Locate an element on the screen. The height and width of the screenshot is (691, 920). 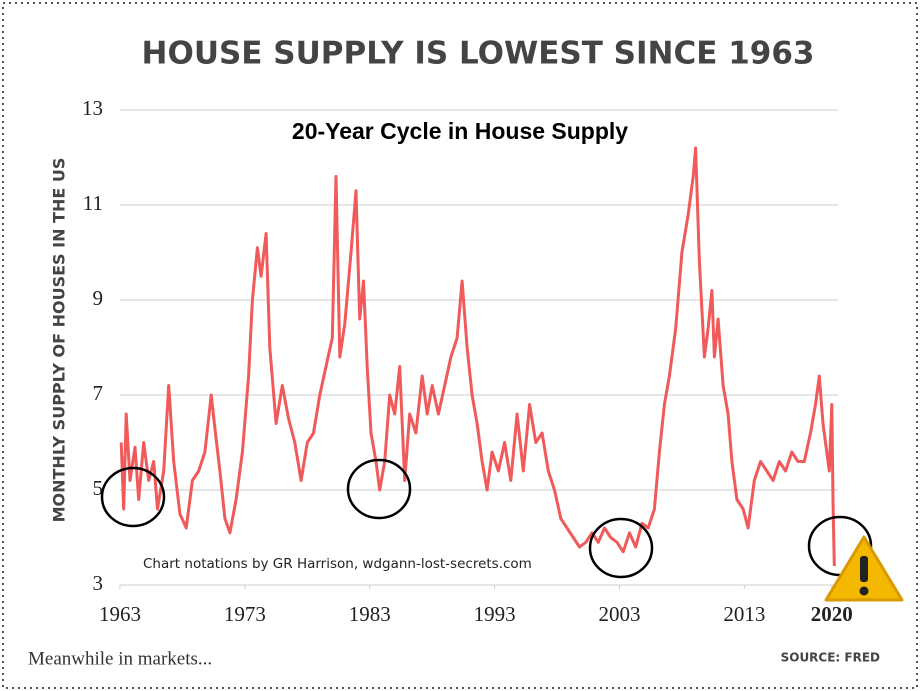
y-tick-label: 5 is located at coordinates (98, 488).